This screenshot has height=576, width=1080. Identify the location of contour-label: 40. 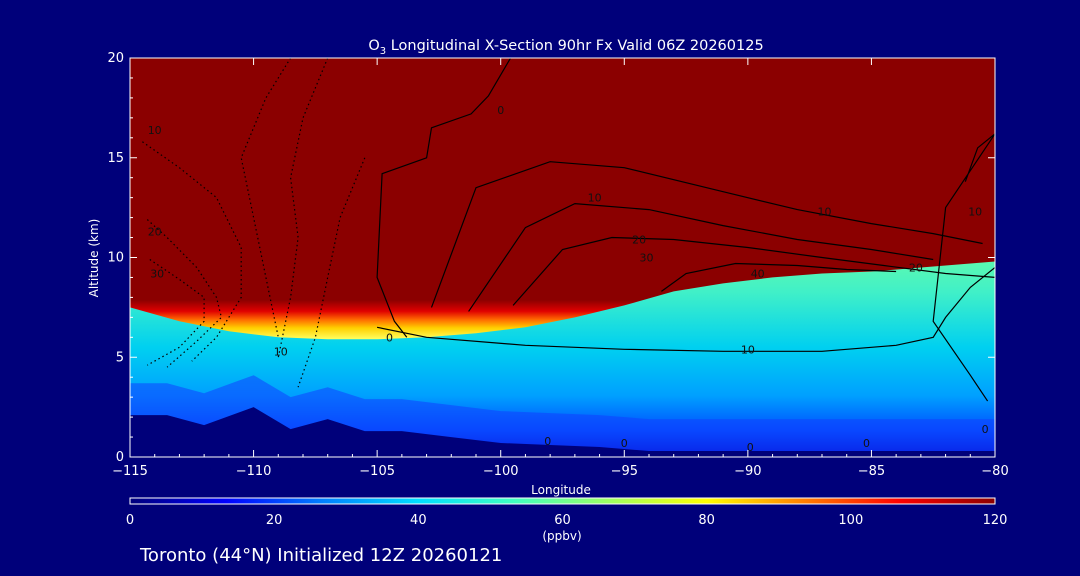
(758, 273).